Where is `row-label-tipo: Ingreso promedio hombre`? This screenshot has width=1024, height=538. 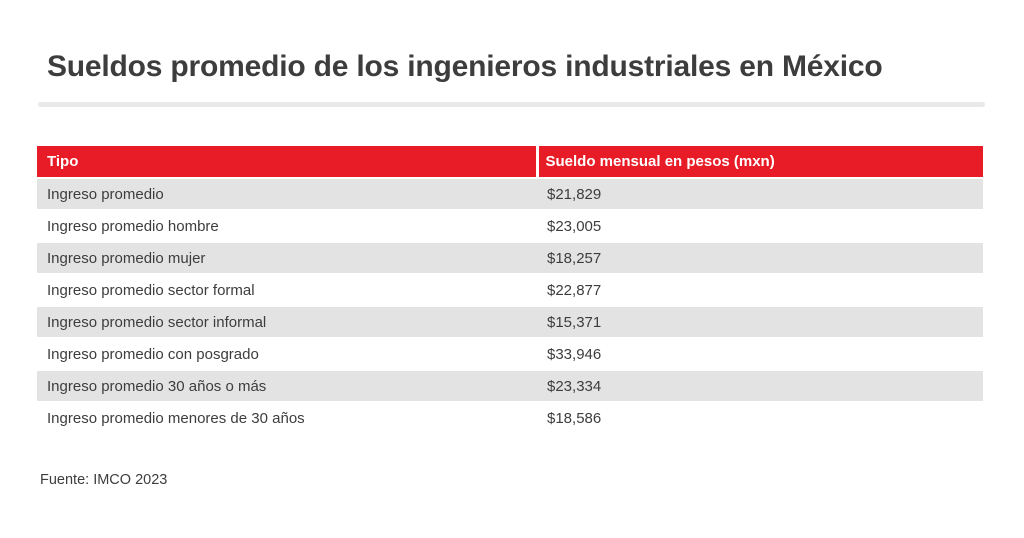
row-label-tipo: Ingreso promedio hombre is located at coordinates (133, 226).